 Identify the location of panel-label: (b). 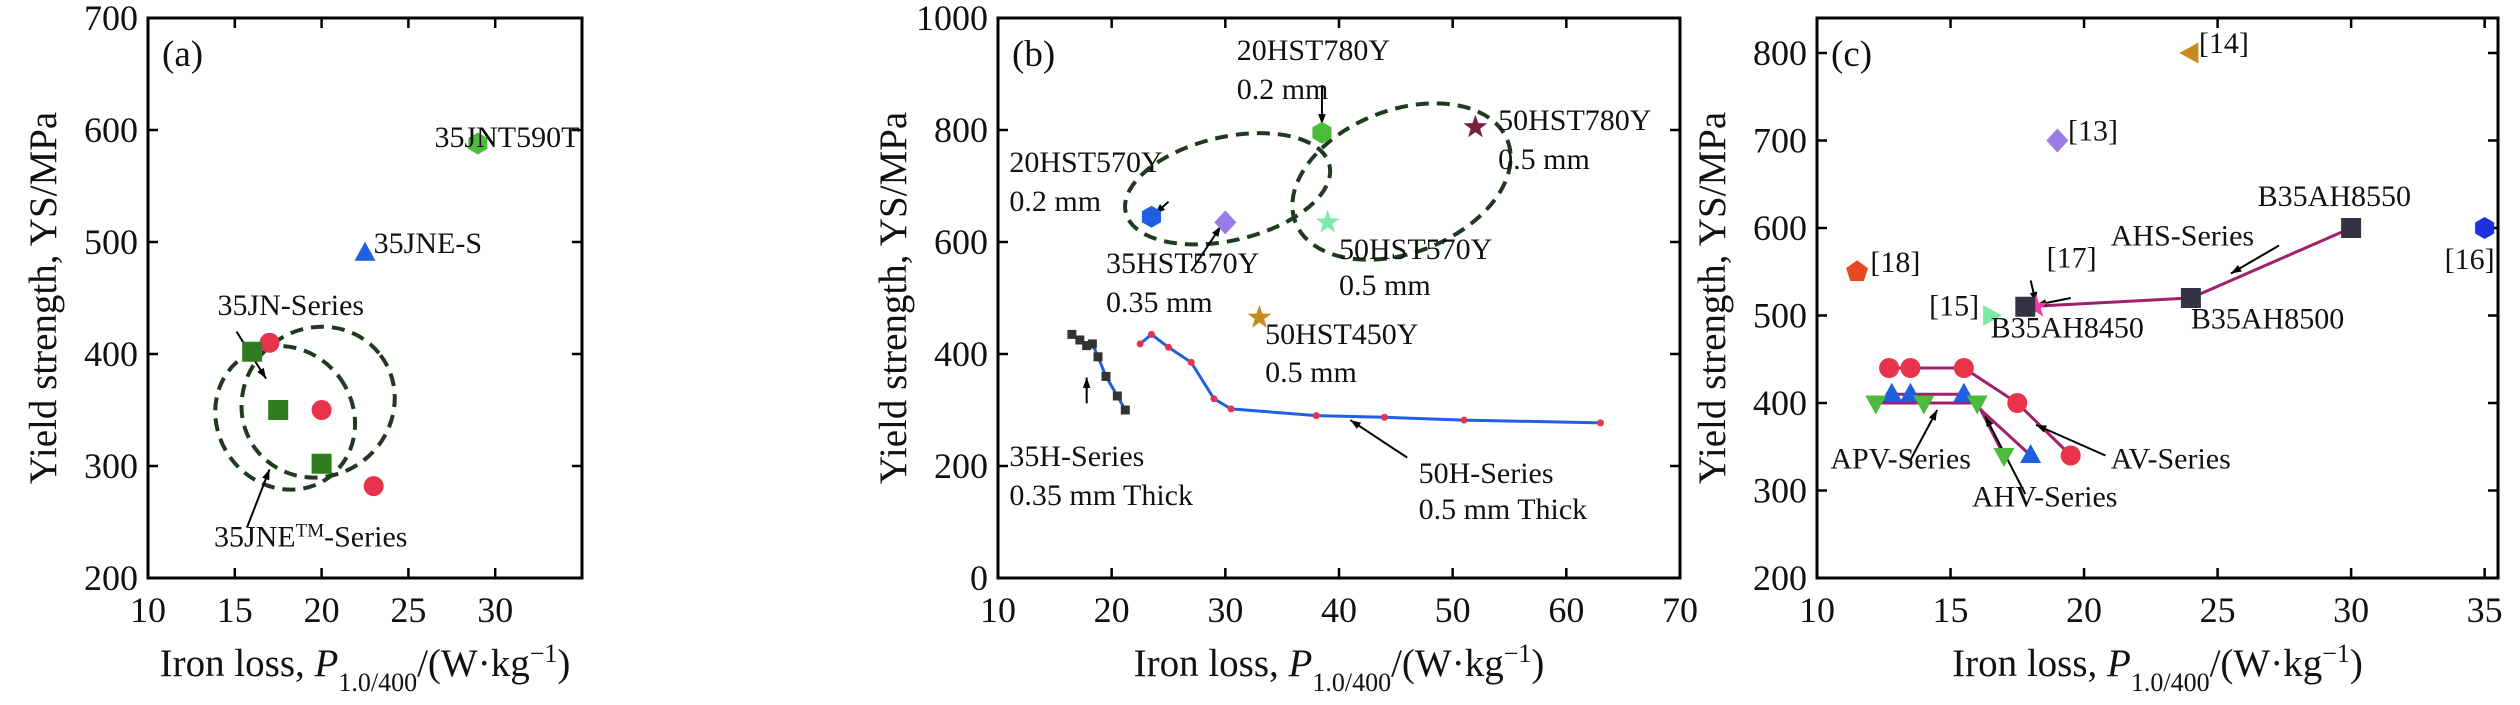
(1033, 54).